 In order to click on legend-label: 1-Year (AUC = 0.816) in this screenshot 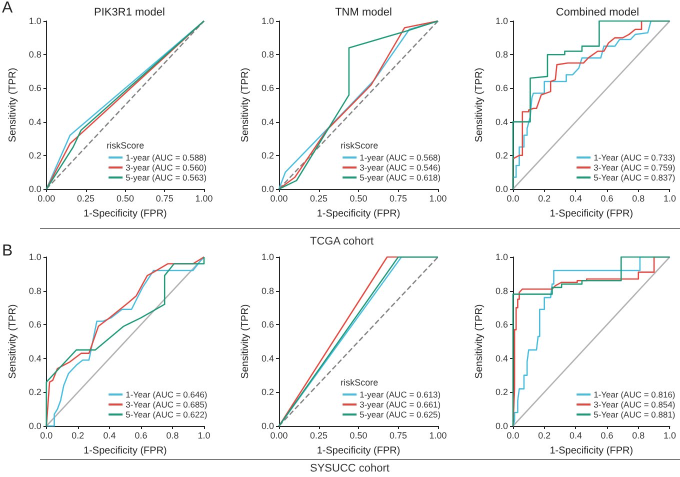, I will do `click(635, 395)`.